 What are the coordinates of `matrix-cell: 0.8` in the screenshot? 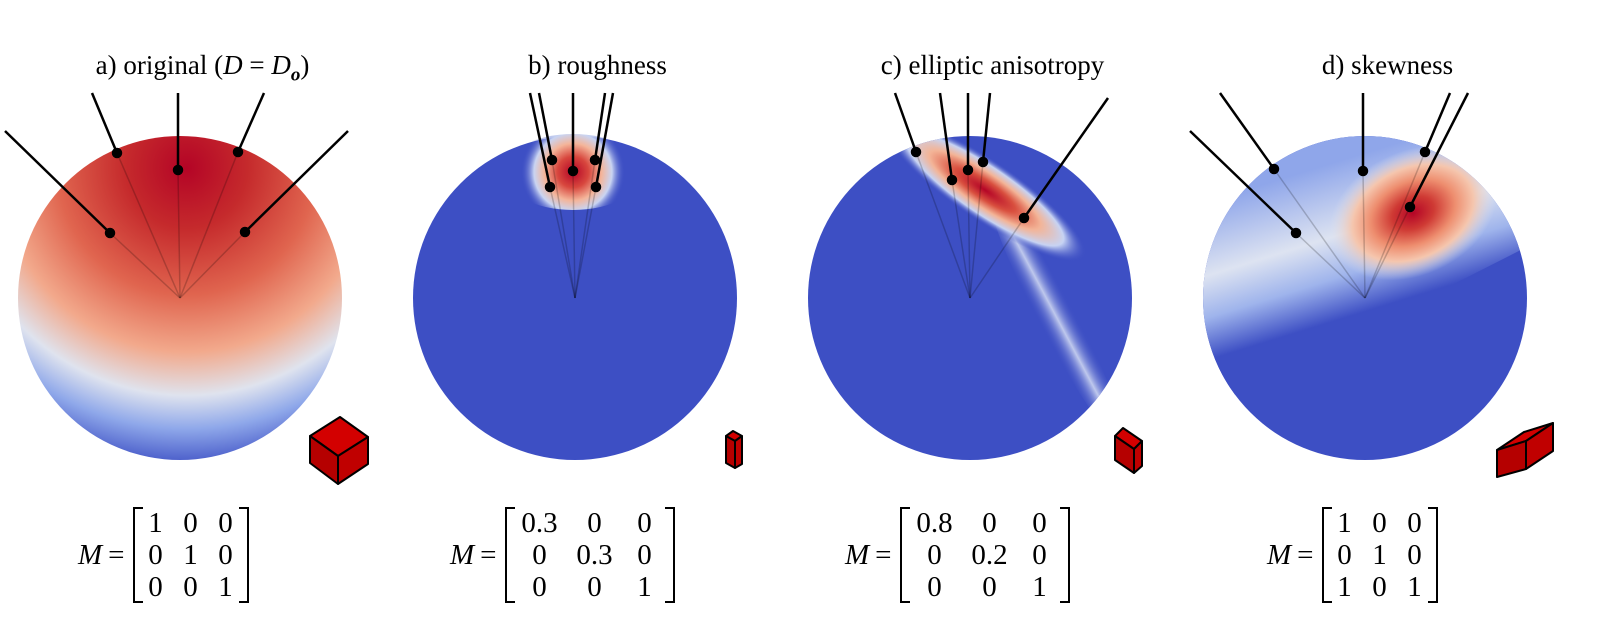 It's located at (934, 523).